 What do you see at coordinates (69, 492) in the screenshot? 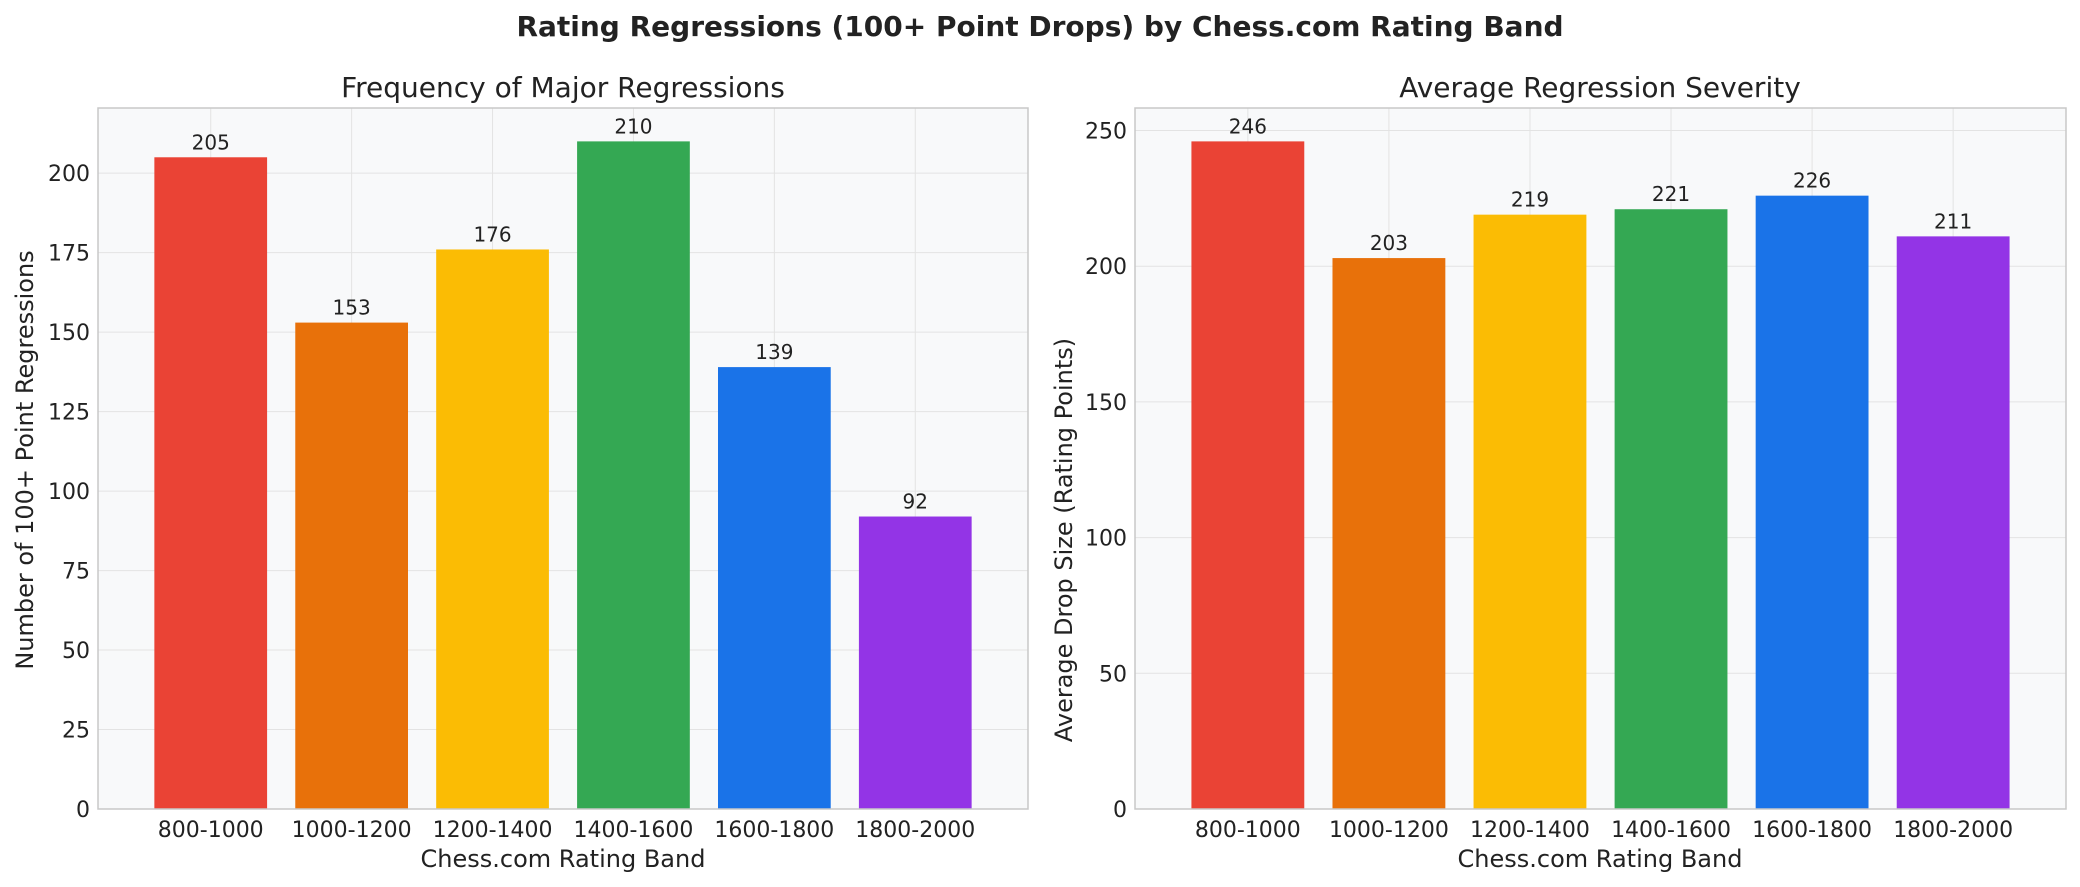
I see `frequency-y-tick-label: 100` at bounding box center [69, 492].